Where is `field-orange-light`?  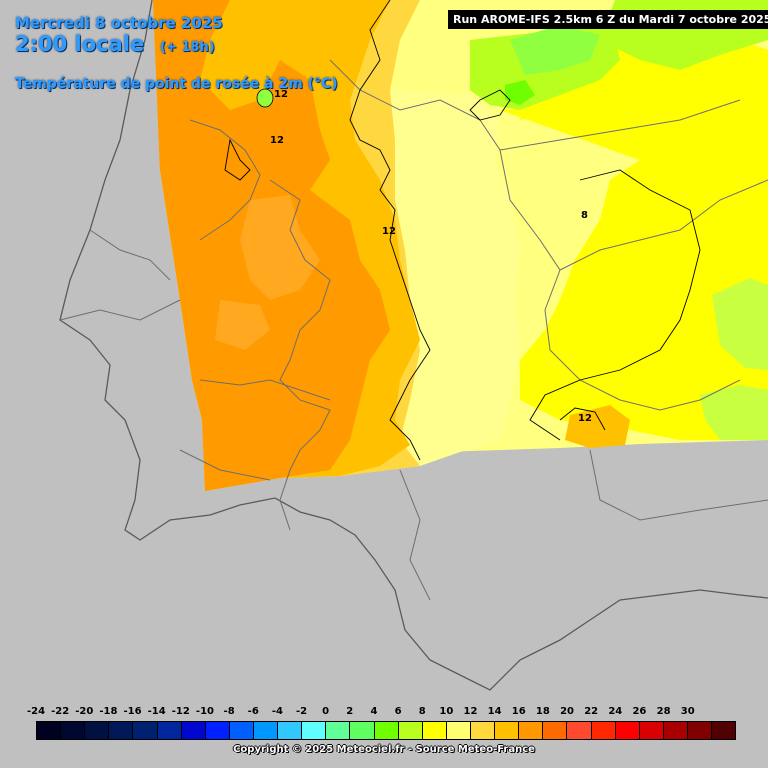 field-orange-light is located at coordinates (280, 247).